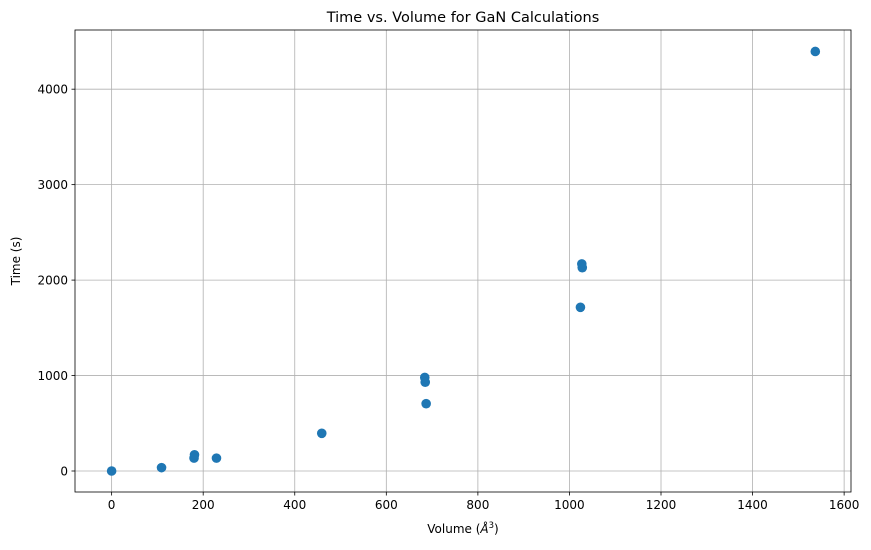  I want to click on x-tick-label: 0, so click(112, 505).